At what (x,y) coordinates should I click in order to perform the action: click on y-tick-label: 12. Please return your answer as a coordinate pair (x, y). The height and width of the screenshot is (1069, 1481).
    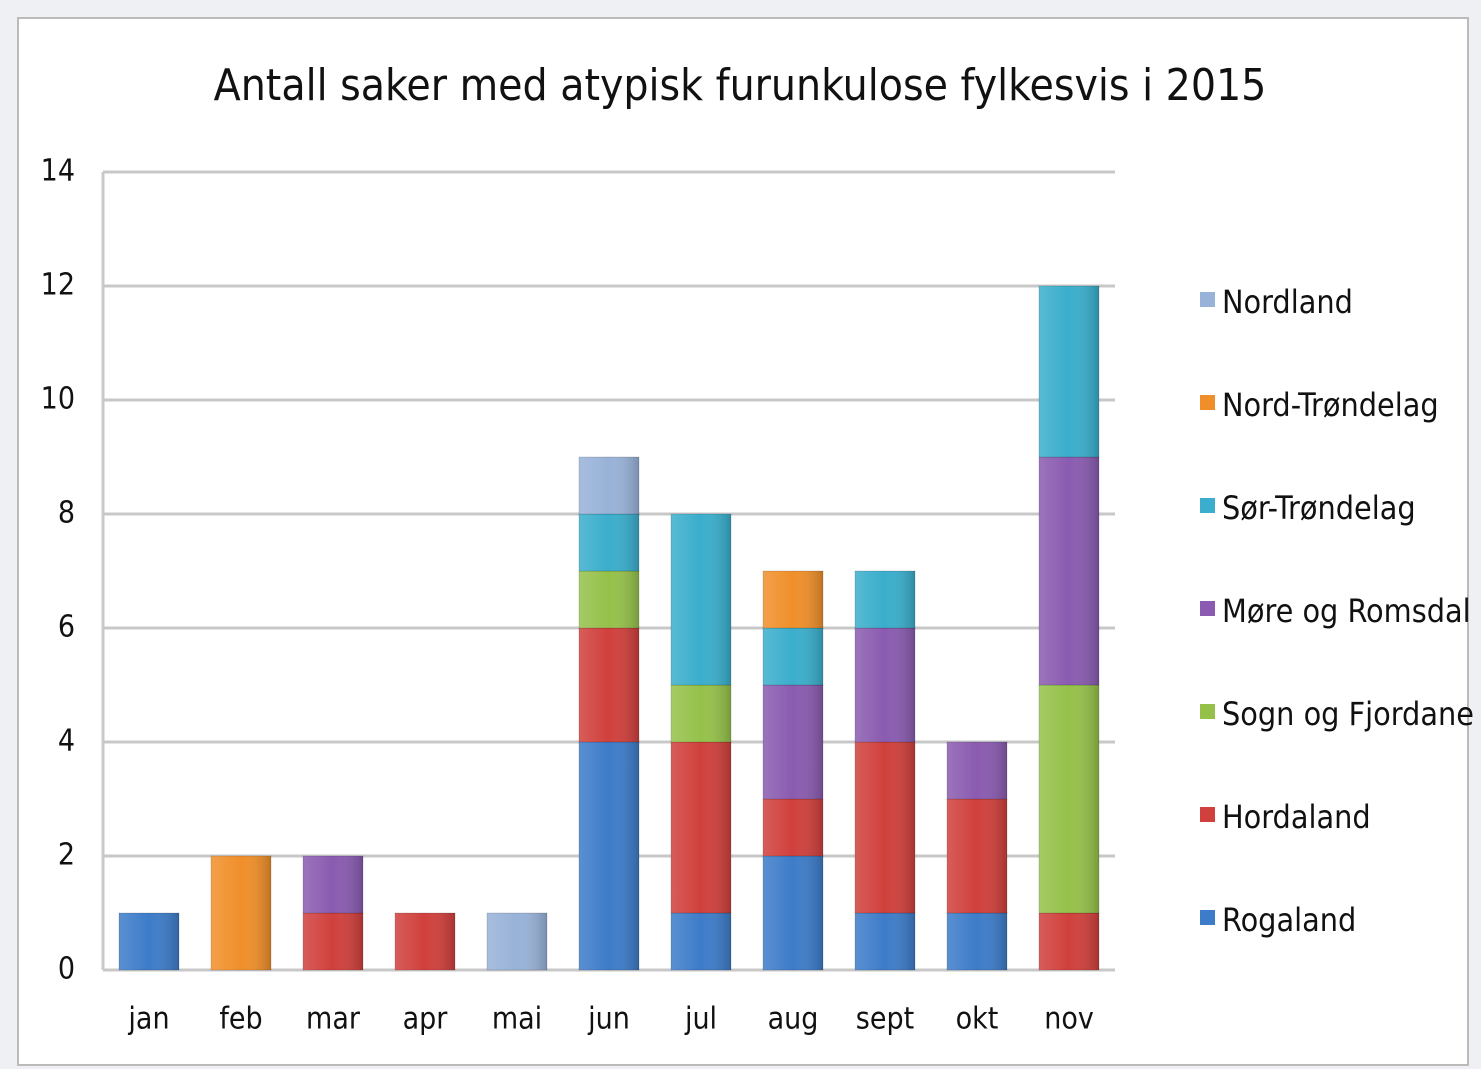
    Looking at the image, I should click on (58, 285).